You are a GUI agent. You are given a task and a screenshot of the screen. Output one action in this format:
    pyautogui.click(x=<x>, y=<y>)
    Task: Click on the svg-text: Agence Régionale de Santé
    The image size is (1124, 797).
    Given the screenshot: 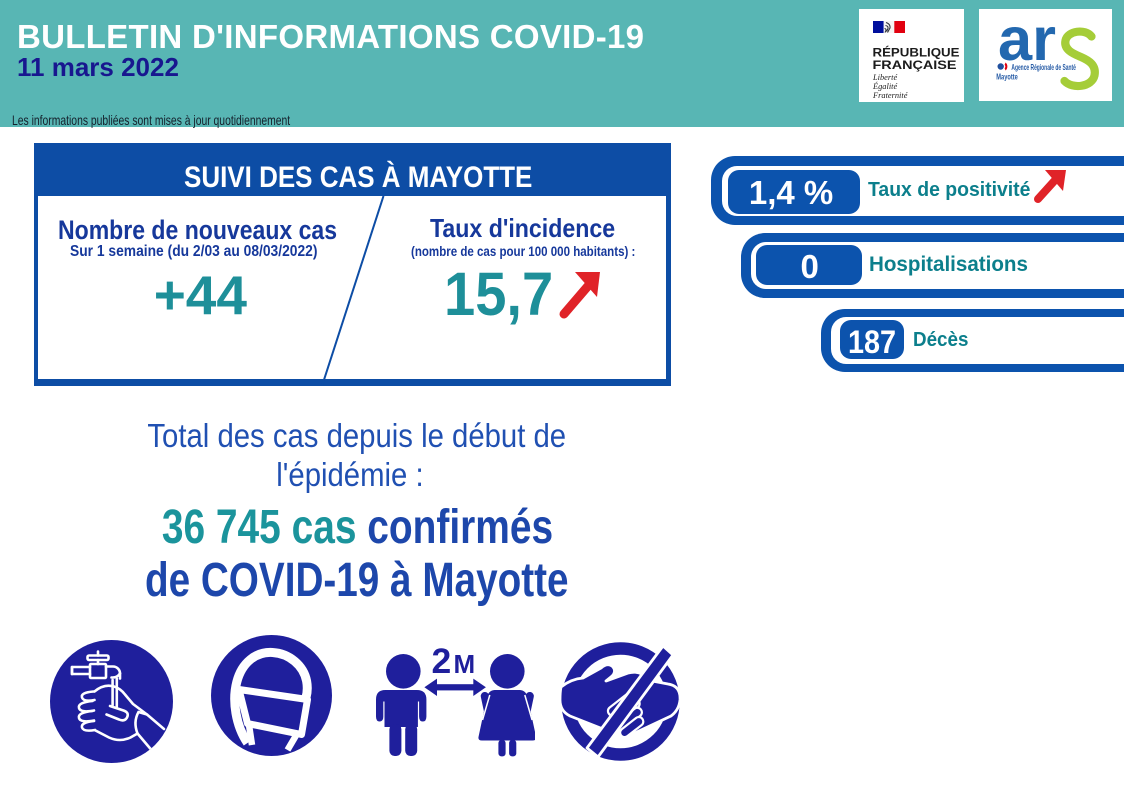 What is the action you would take?
    pyautogui.click(x=1043, y=67)
    